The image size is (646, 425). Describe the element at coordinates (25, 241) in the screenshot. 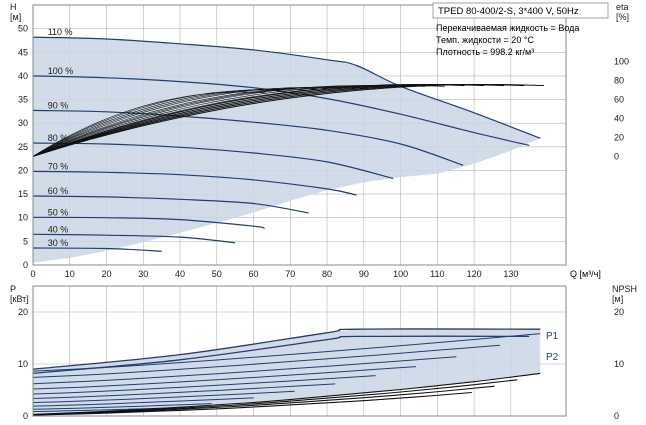

I see `y-tick-label: 5` at that location.